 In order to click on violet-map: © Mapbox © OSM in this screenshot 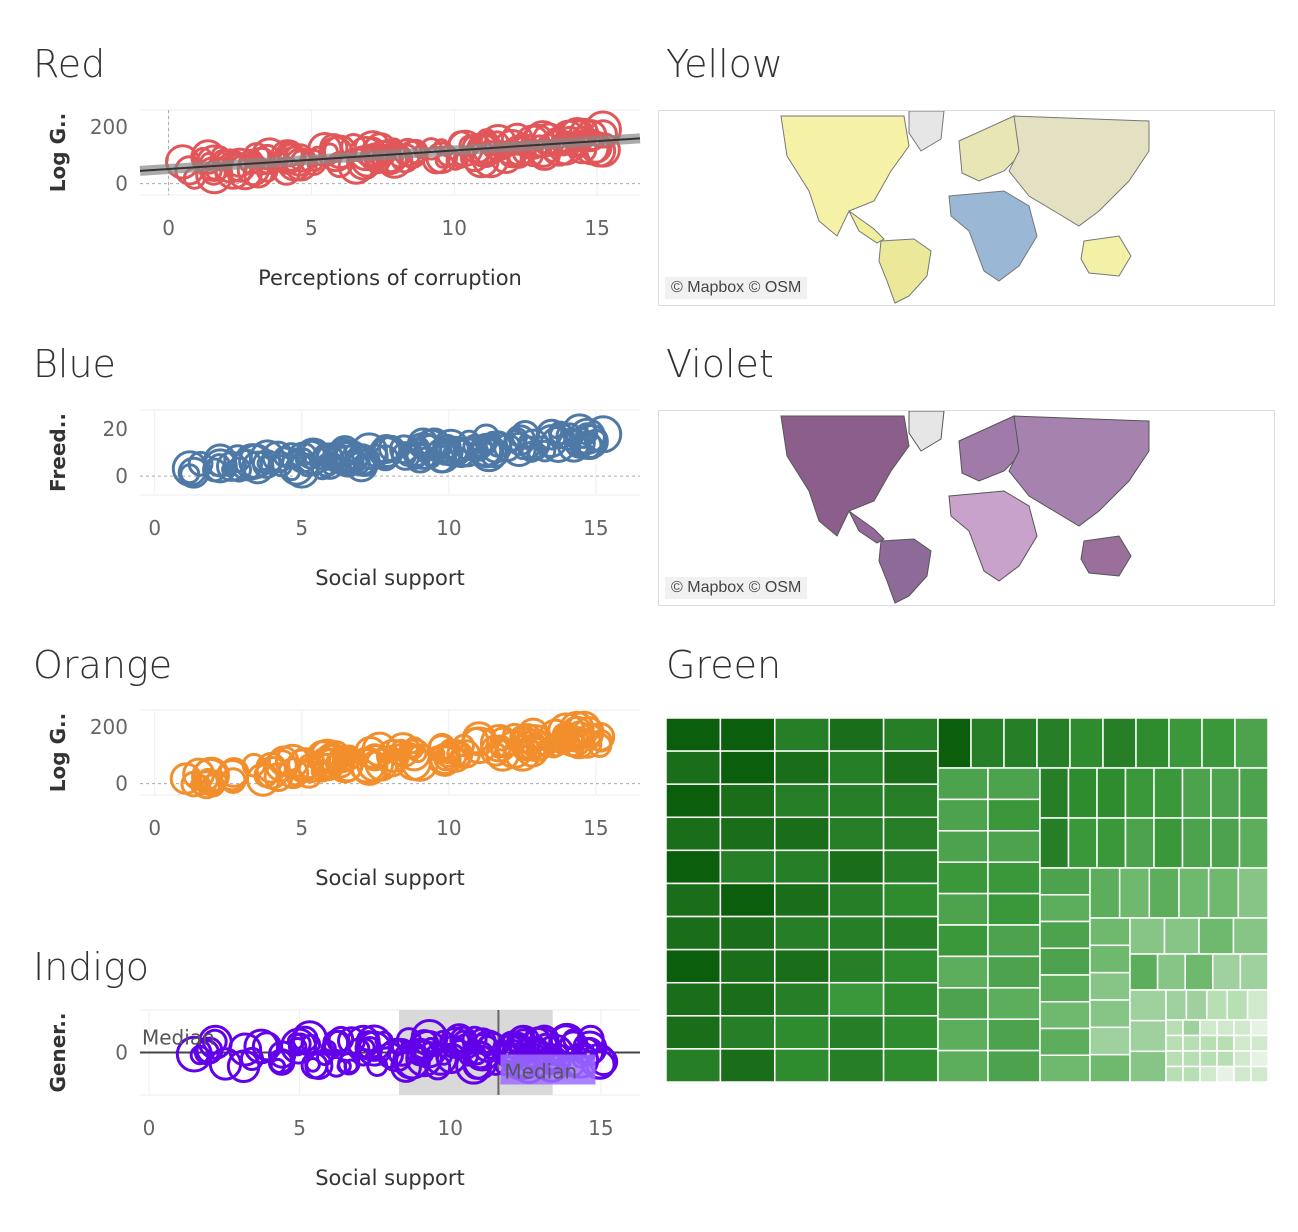, I will do `click(966, 508)`.